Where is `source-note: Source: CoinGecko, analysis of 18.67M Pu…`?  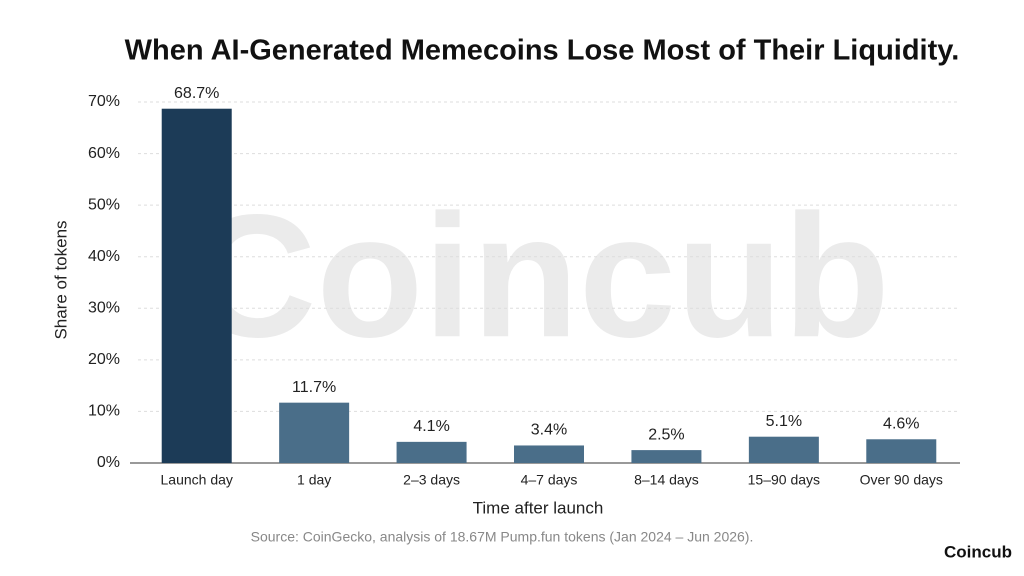
source-note: Source: CoinGecko, analysis of 18.67M Pu… is located at coordinates (502, 537).